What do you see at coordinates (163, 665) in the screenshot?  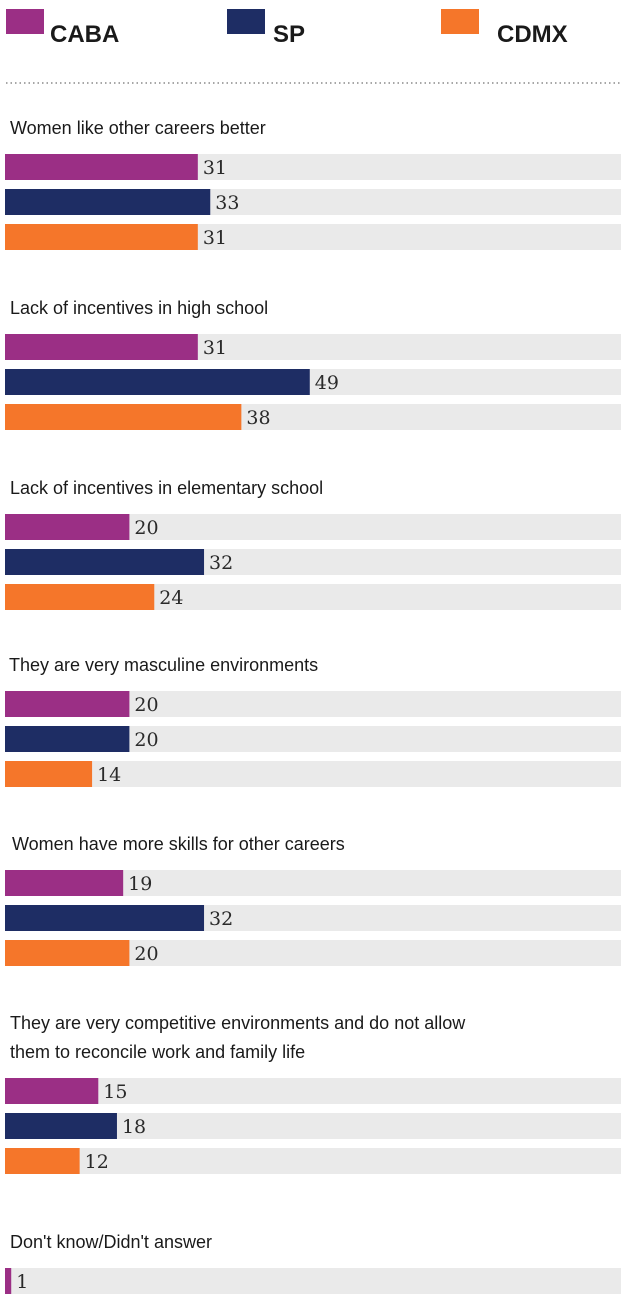 I see `category-label: They are very masculine environments` at bounding box center [163, 665].